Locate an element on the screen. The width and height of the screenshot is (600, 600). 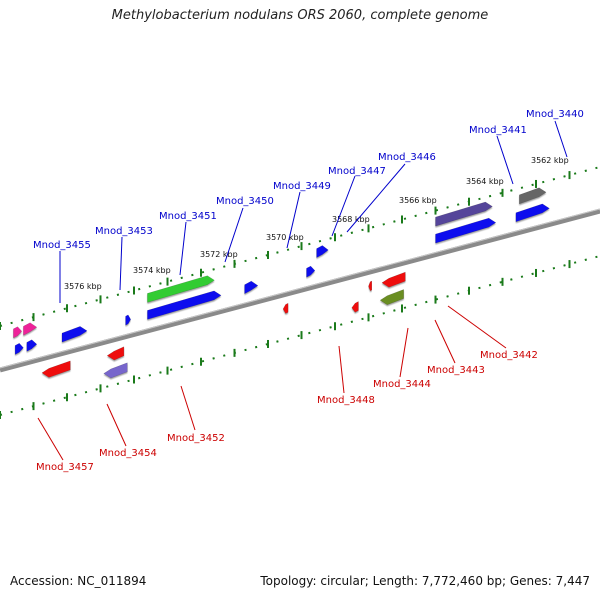
gene-label-mnod-3457: Mnod_3457 is located at coordinates (65, 467).